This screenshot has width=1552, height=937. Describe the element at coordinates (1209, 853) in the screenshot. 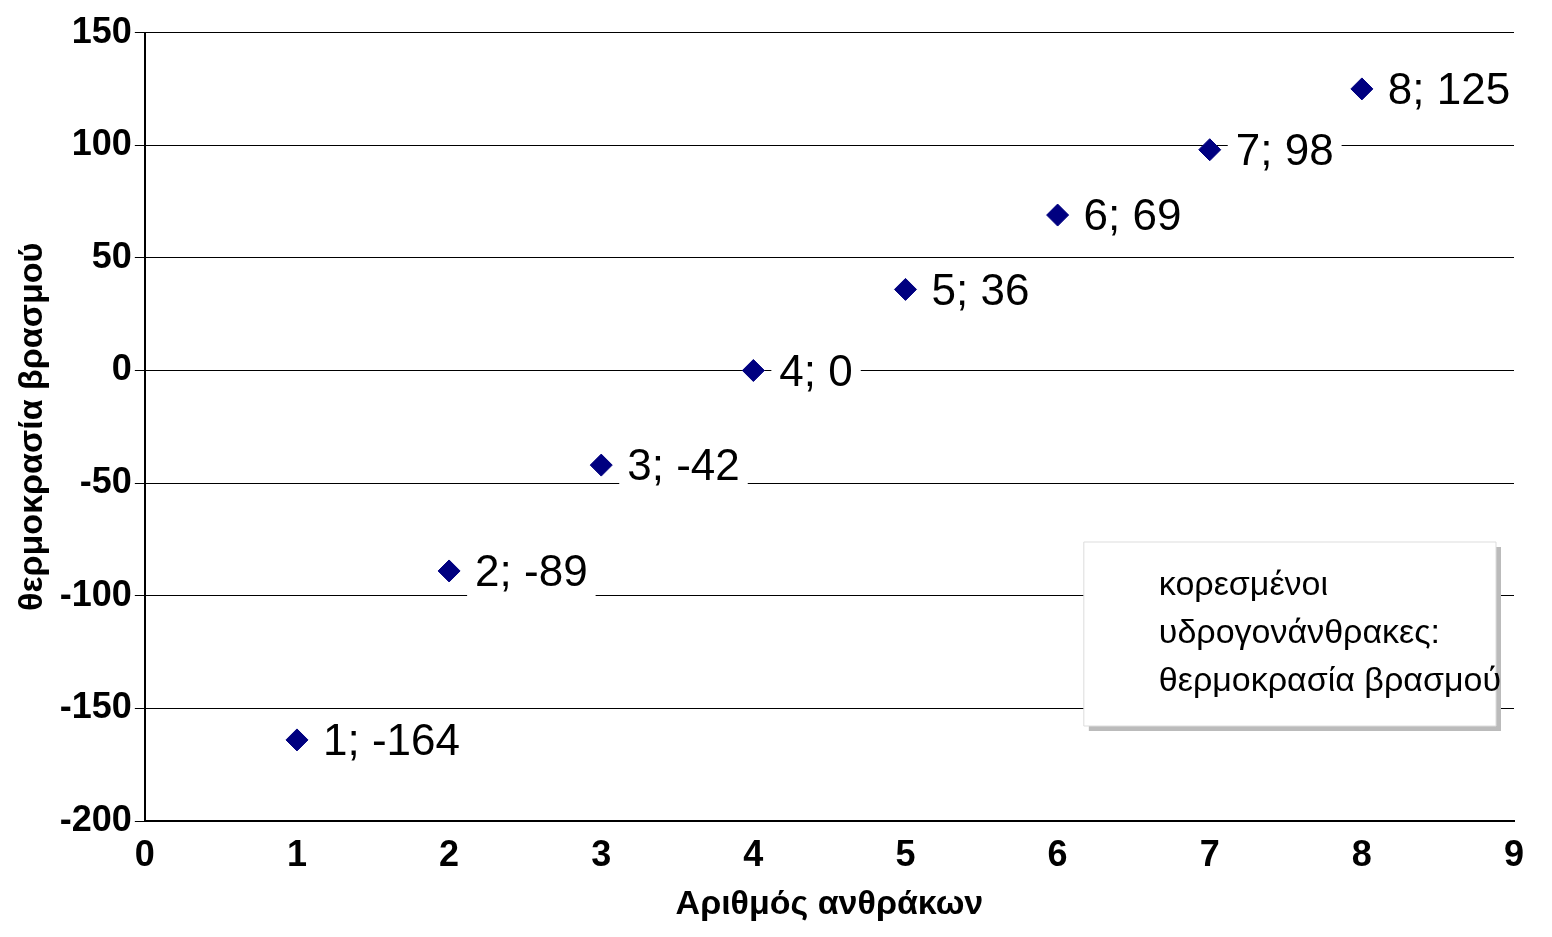

I see `x-tick-label: 7` at that location.